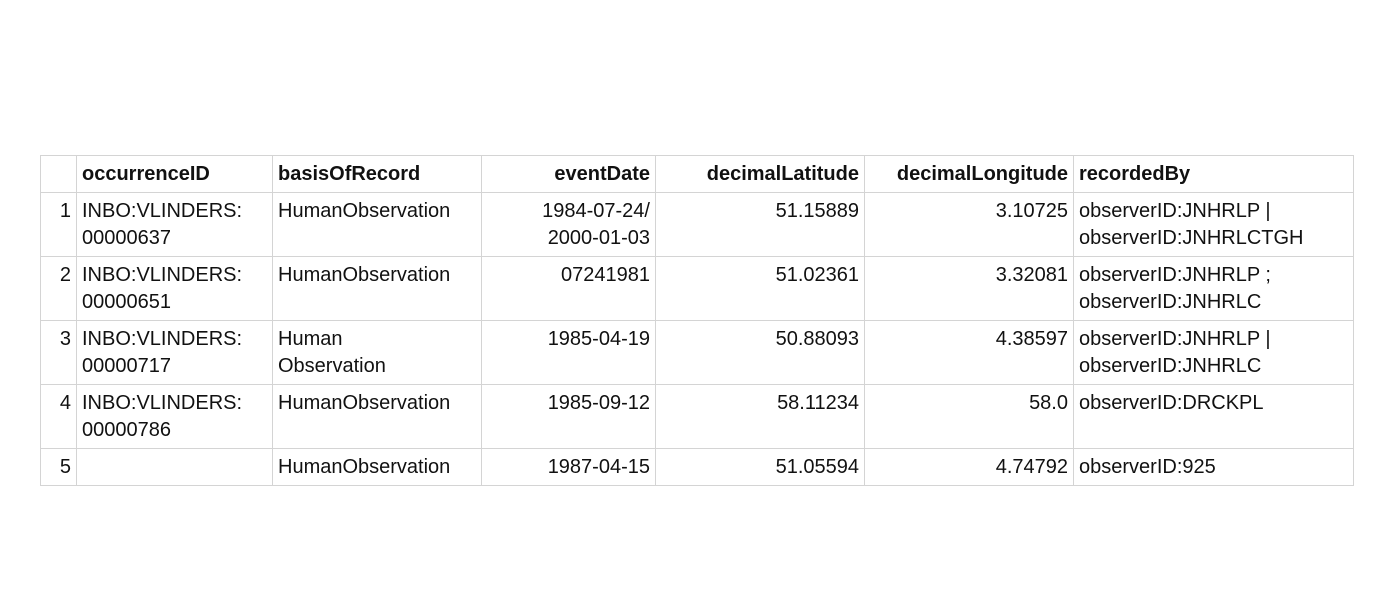 The width and height of the screenshot is (1390, 615). Describe the element at coordinates (1213, 352) in the screenshot. I see `recorded-by-cell: observerID:JNHRLP | observerID:JNHRLC` at that location.